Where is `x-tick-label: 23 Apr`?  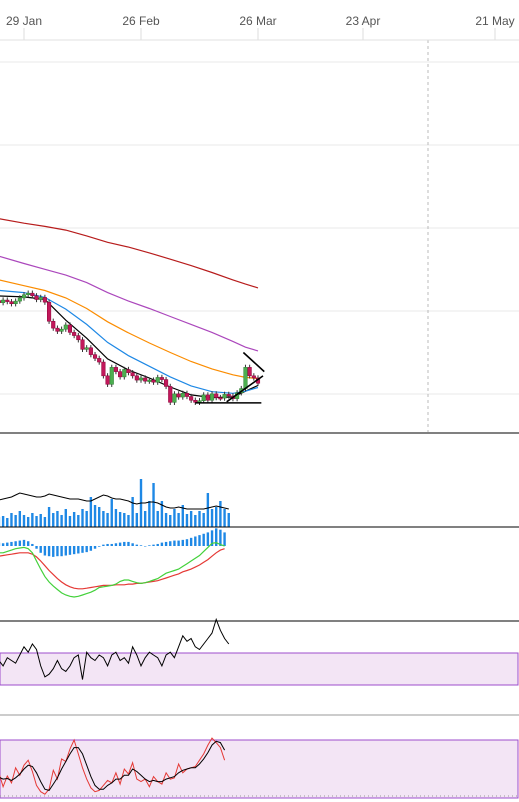 x-tick-label: 23 Apr is located at coordinates (363, 21).